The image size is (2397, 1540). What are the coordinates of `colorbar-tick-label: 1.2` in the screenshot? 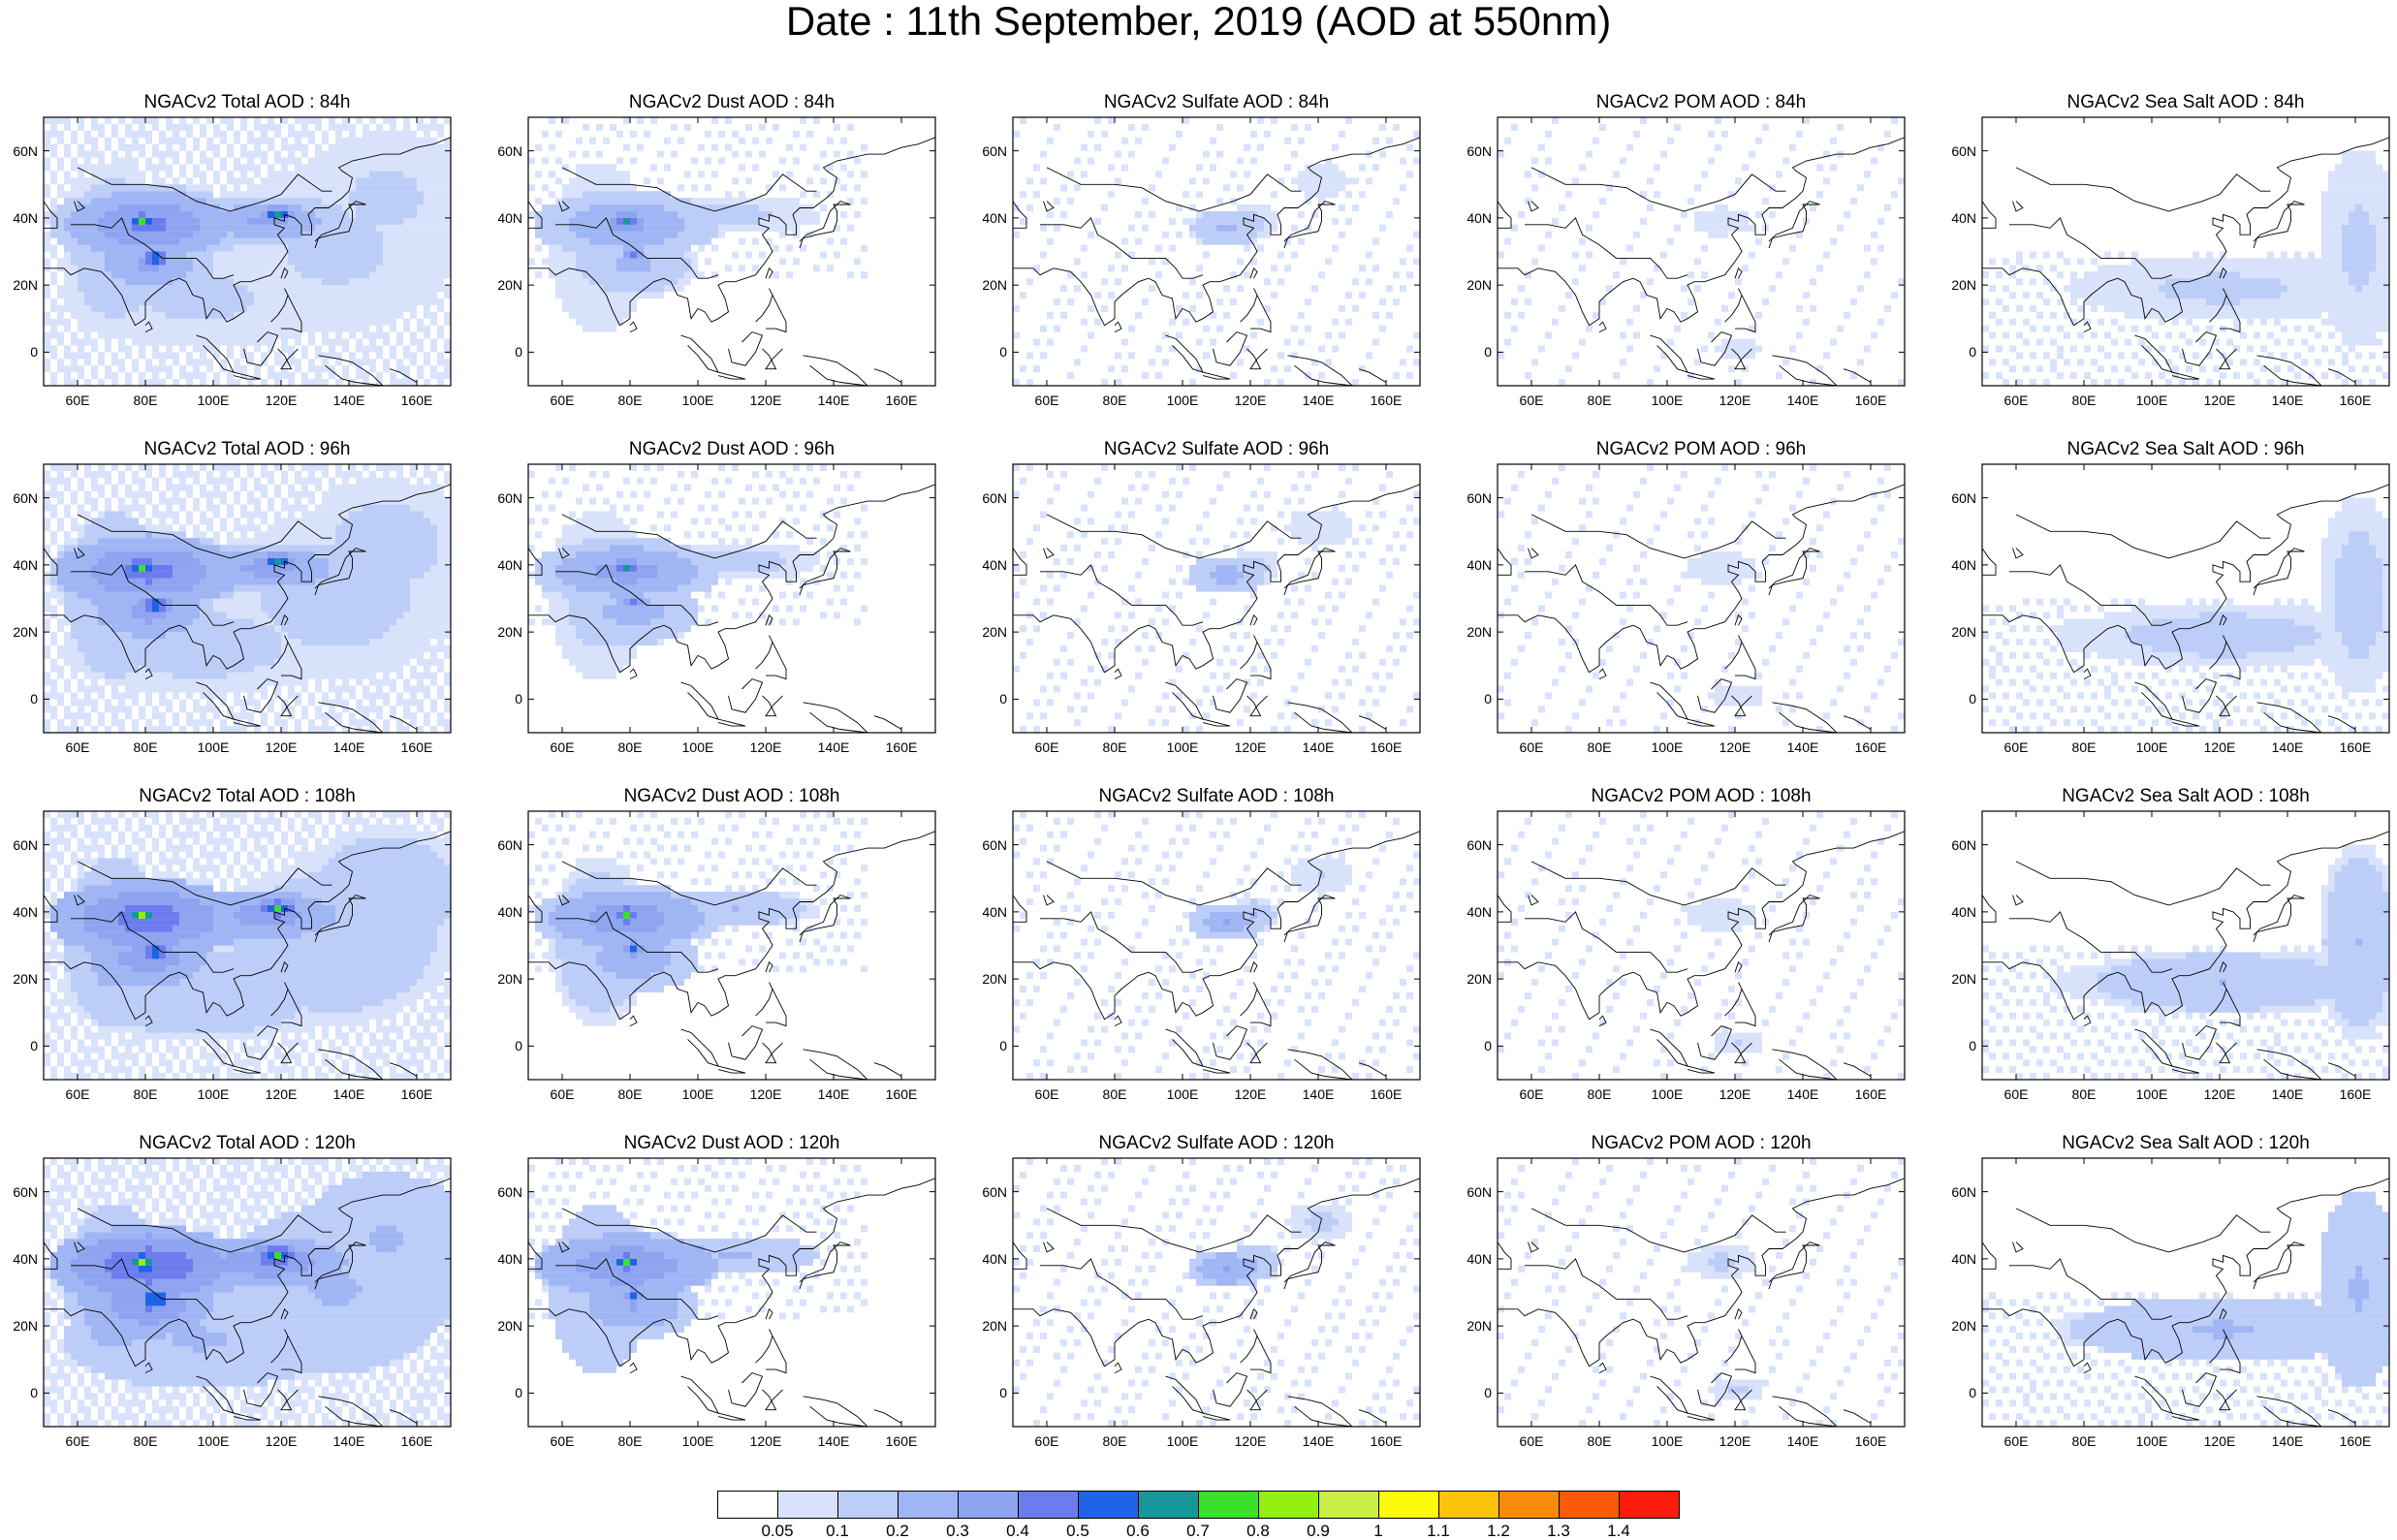 It's located at (1498, 1531).